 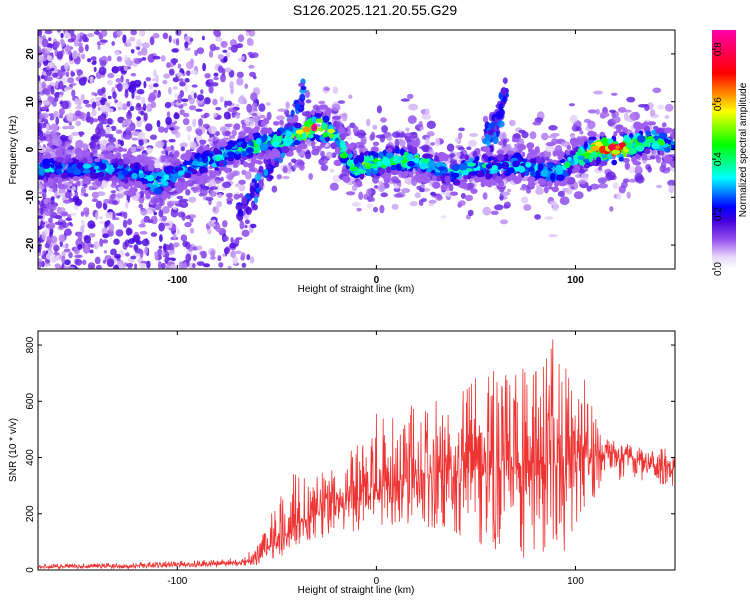 What do you see at coordinates (377, 581) in the screenshot?
I see `x-tick-label: 0` at bounding box center [377, 581].